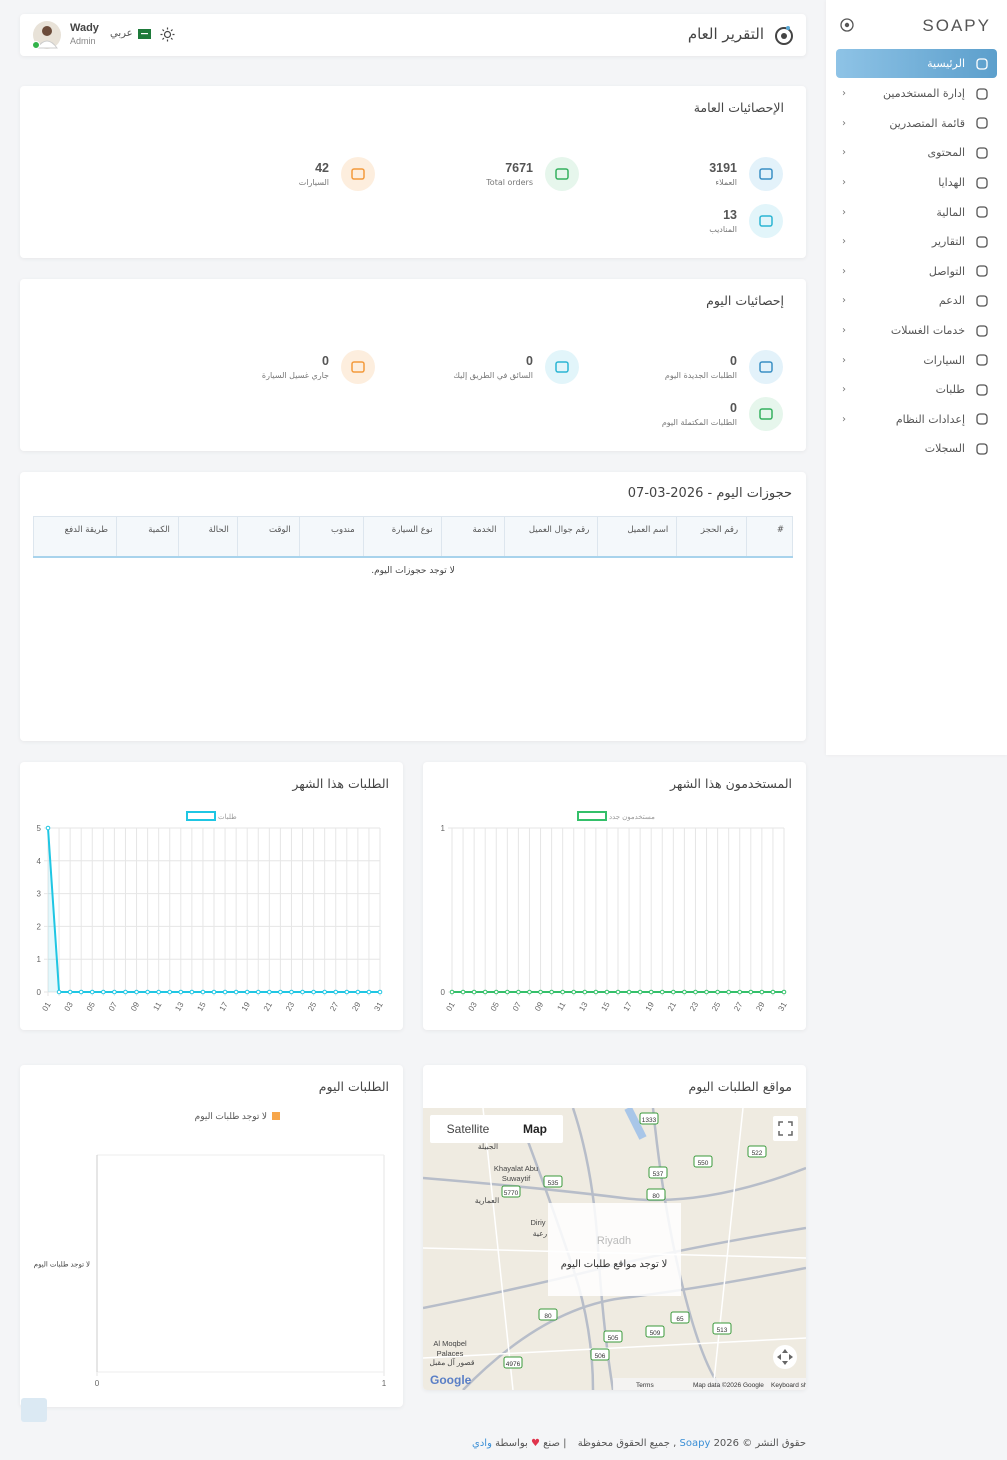 The height and width of the screenshot is (1460, 1007). What do you see at coordinates (695, 1443) in the screenshot?
I see `brand-link: Soapy` at bounding box center [695, 1443].